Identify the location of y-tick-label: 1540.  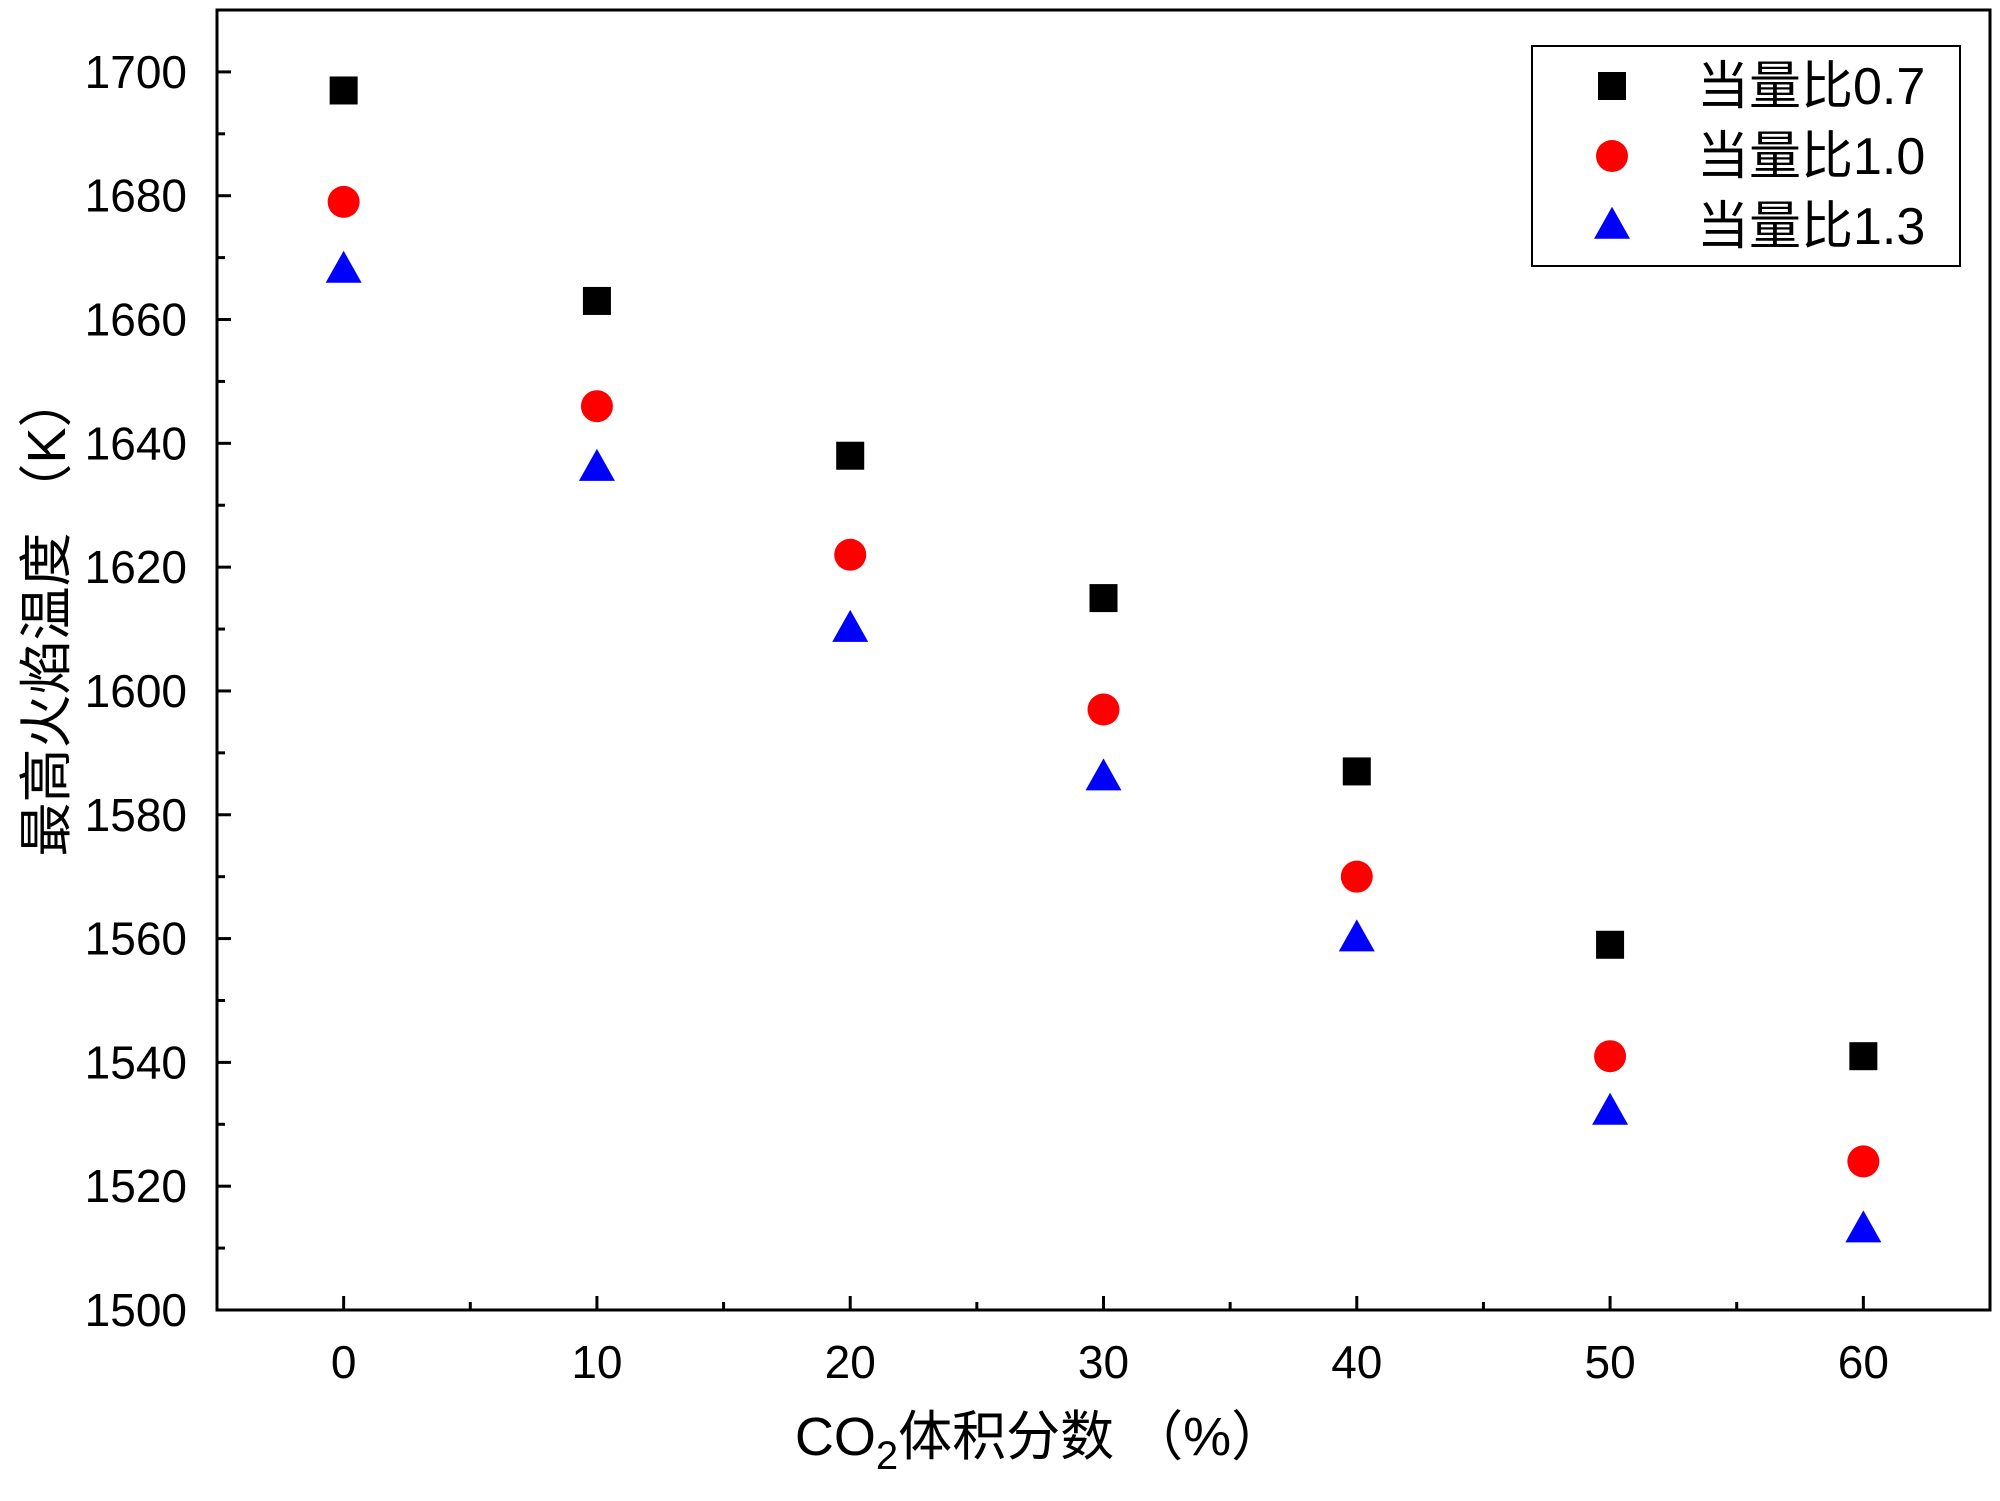
(136, 1062).